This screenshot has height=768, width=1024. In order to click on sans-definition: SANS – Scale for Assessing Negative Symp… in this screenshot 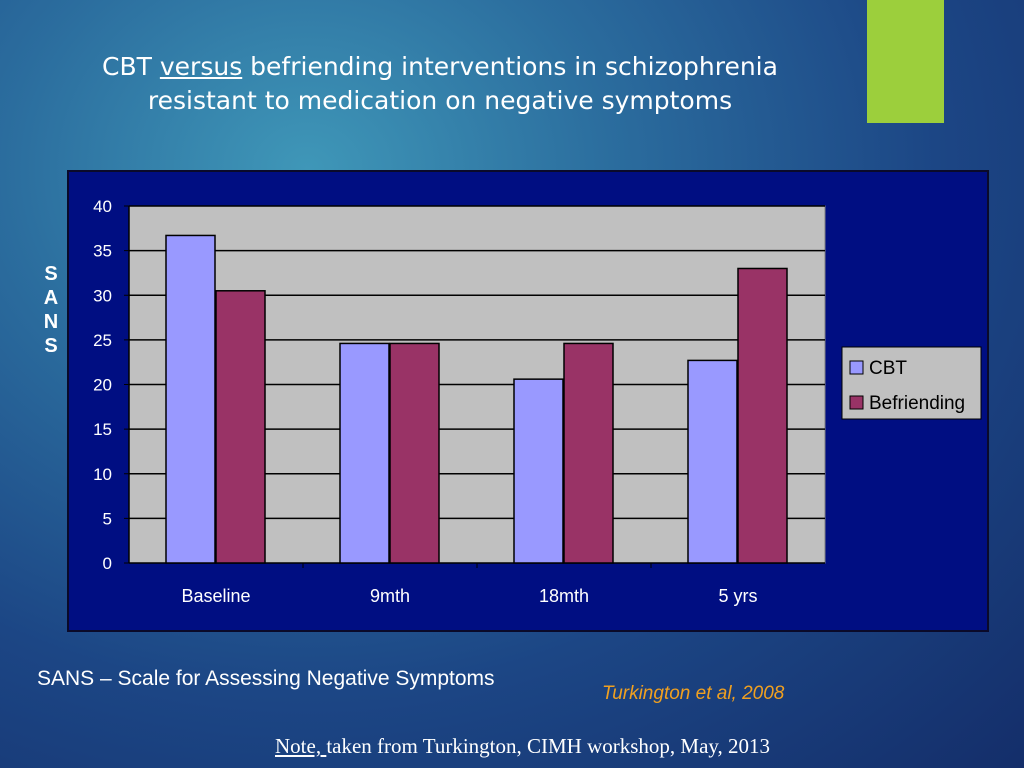, I will do `click(266, 678)`.